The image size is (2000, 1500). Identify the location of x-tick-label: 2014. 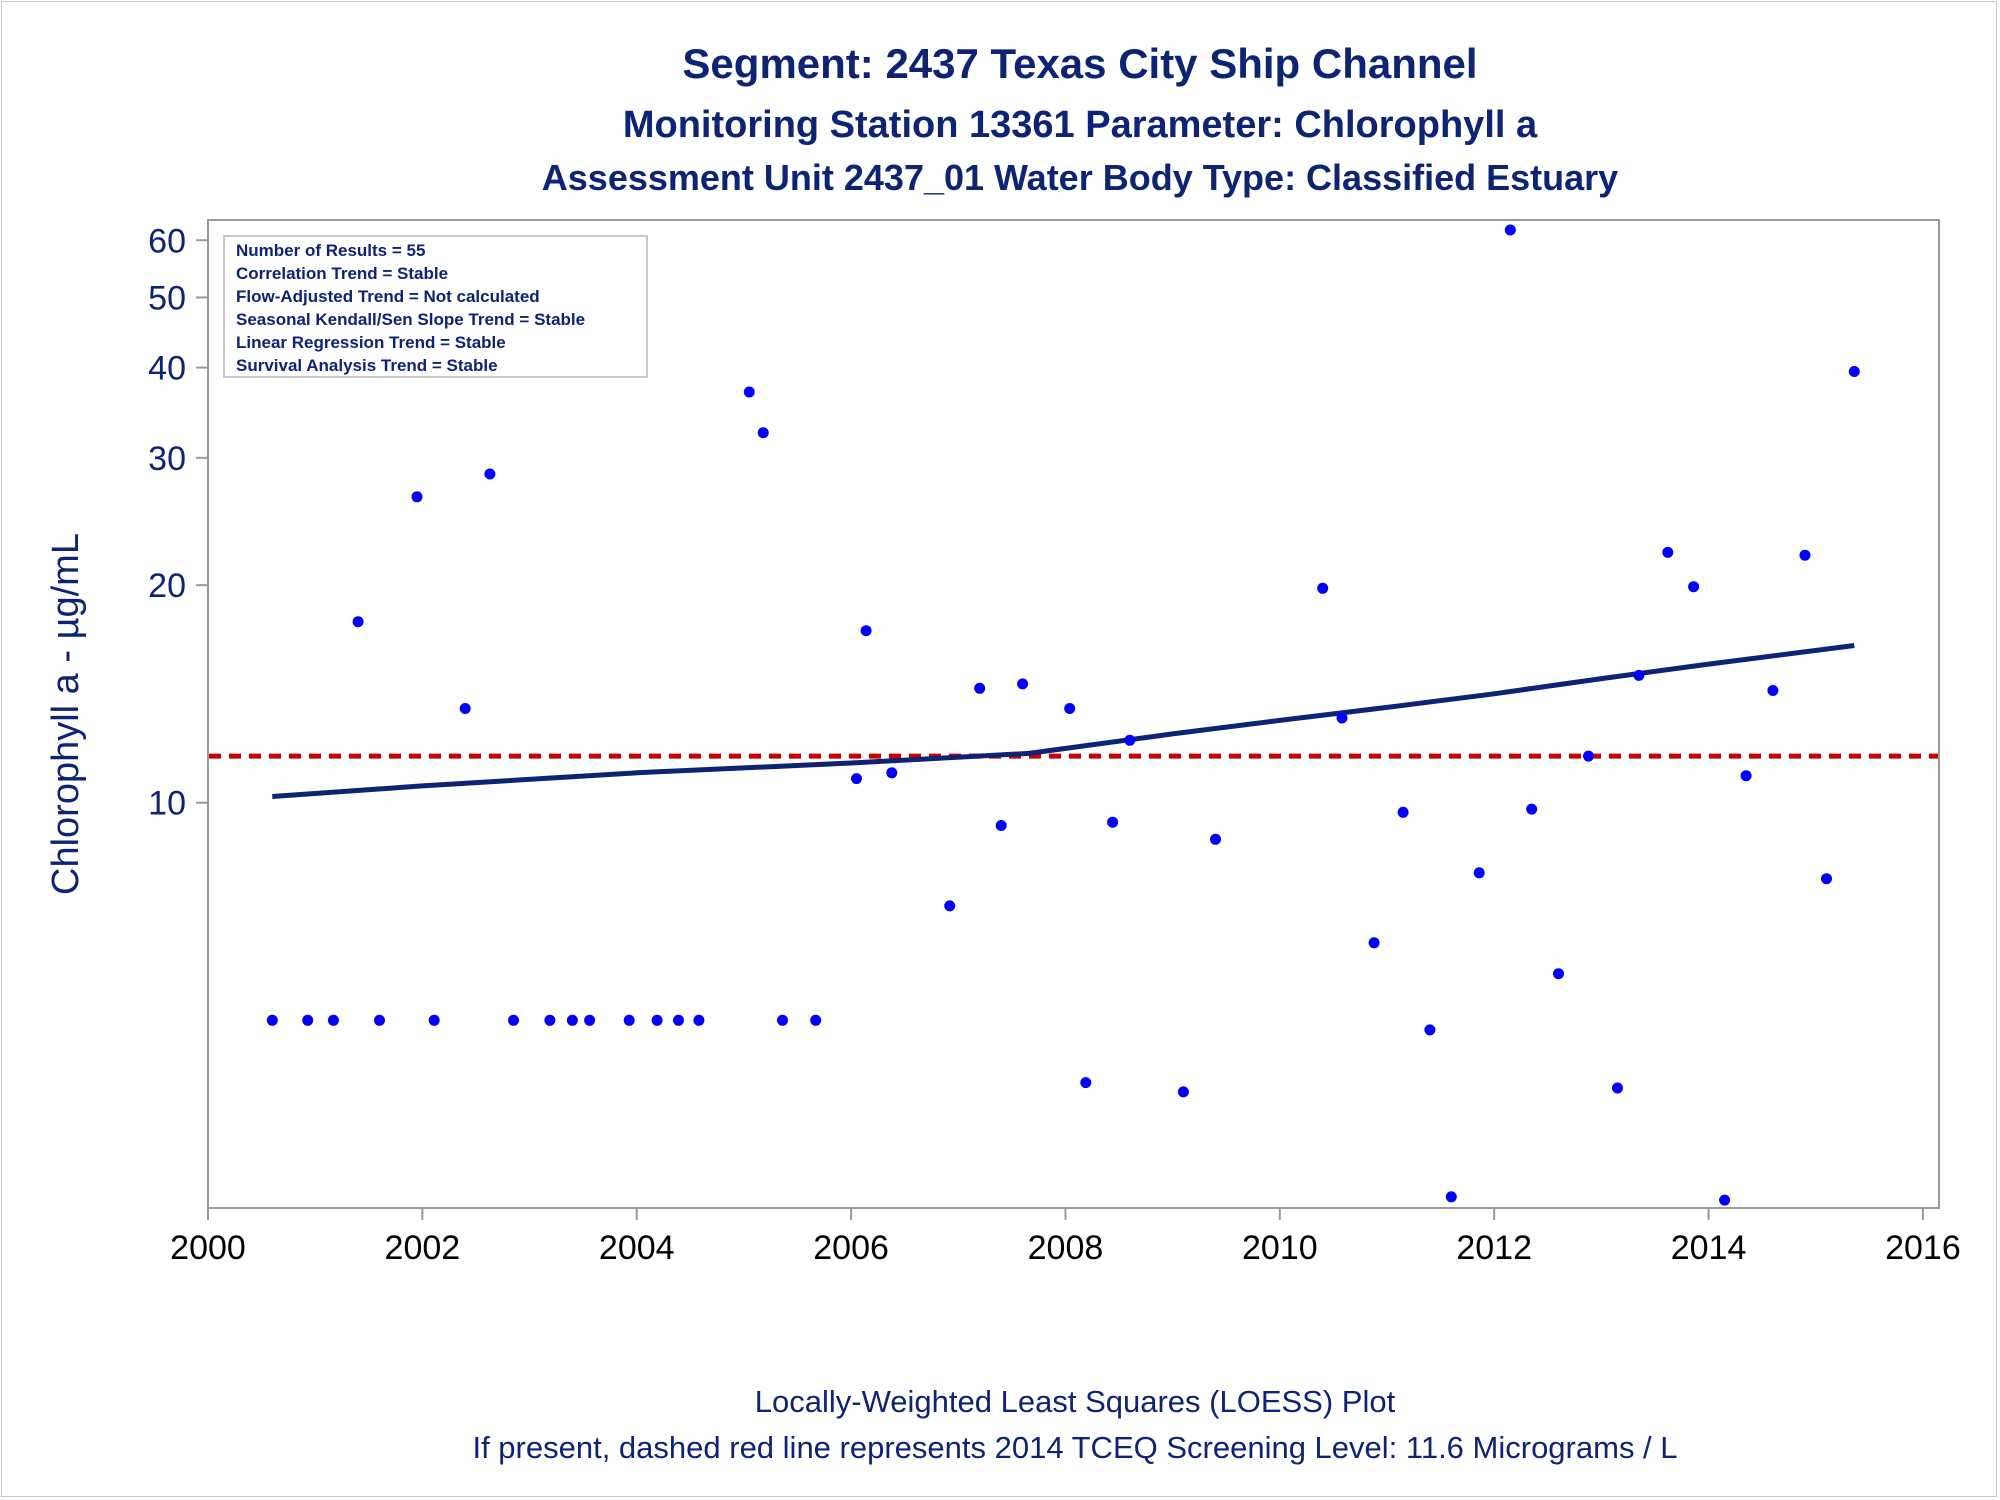
(1709, 1248).